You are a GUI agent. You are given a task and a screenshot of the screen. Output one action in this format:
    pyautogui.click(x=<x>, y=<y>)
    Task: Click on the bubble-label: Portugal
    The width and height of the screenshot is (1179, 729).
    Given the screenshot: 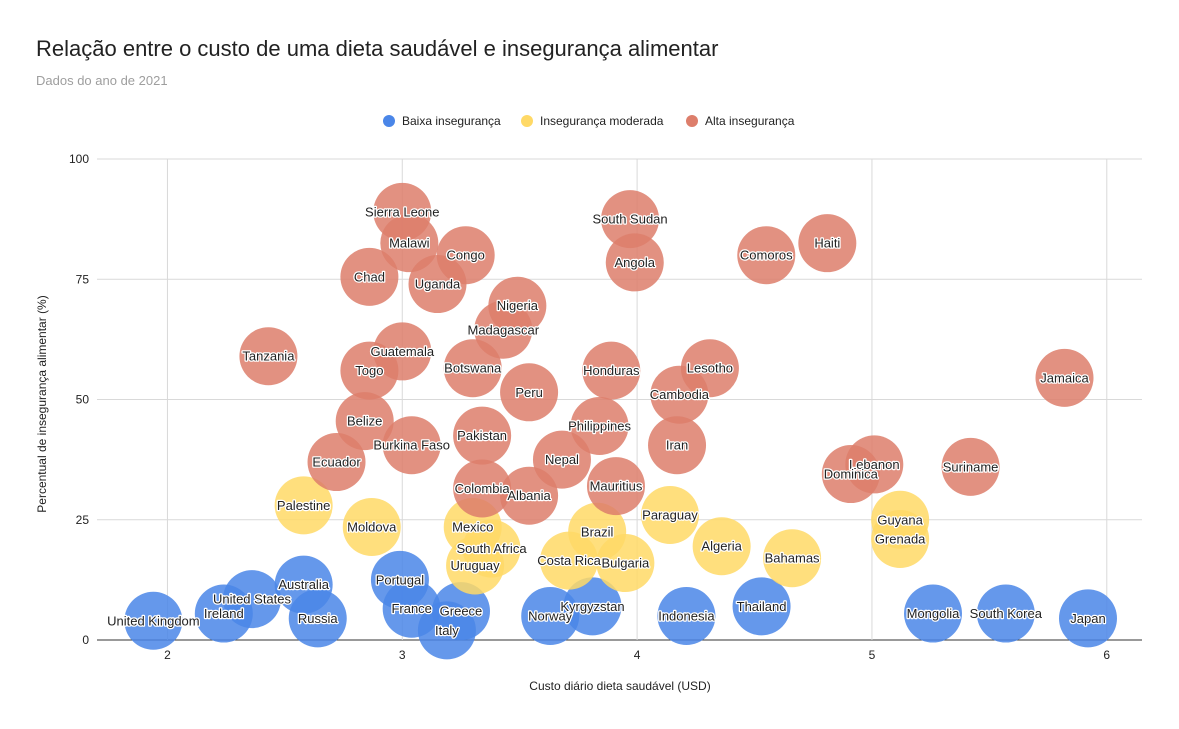 What is the action you would take?
    pyautogui.click(x=400, y=579)
    